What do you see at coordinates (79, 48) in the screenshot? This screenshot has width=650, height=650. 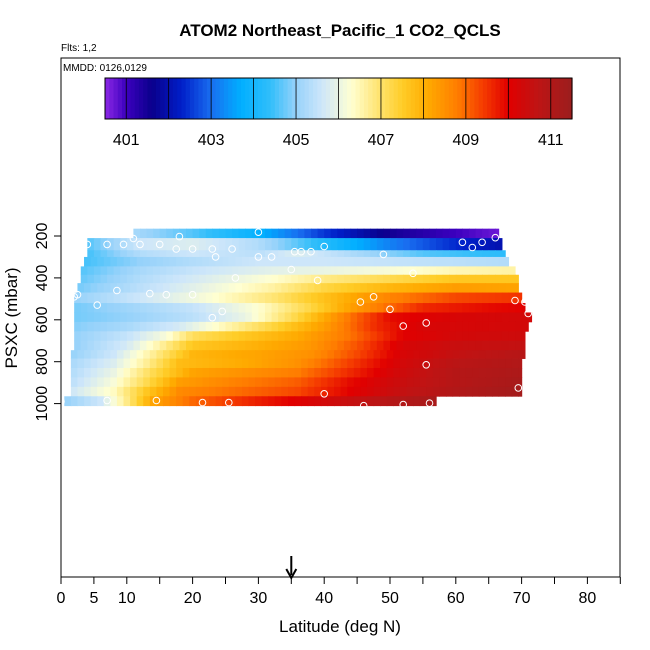 I see `flights-note: Flts: 1,2` at bounding box center [79, 48].